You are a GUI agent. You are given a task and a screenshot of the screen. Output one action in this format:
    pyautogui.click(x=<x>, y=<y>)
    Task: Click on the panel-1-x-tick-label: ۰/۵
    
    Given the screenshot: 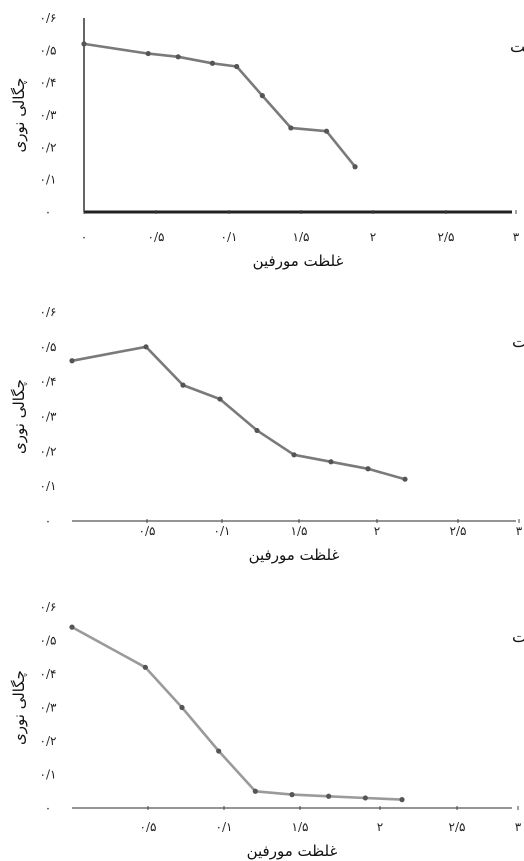 What is the action you would take?
    pyautogui.click(x=156, y=237)
    